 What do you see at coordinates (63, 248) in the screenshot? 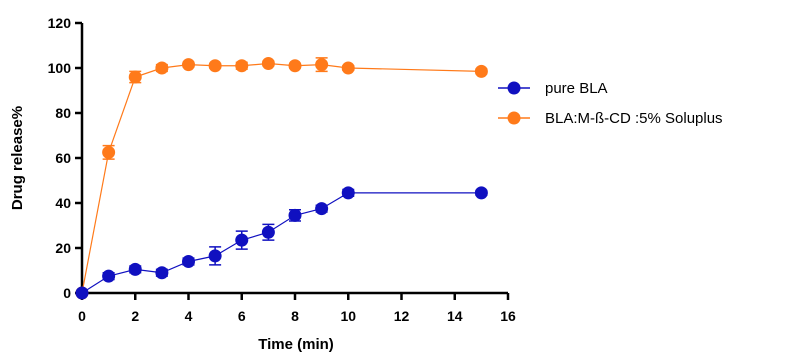
I see `y-tick-label: 20` at bounding box center [63, 248].